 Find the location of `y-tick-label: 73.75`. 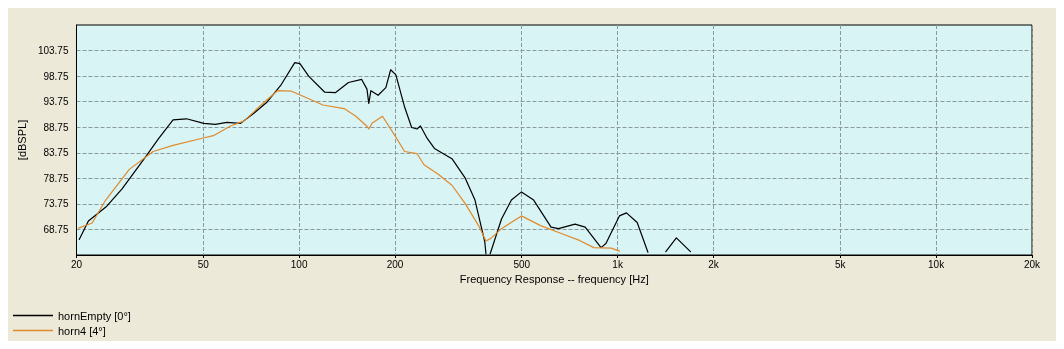

y-tick-label: 73.75 is located at coordinates (56, 204).